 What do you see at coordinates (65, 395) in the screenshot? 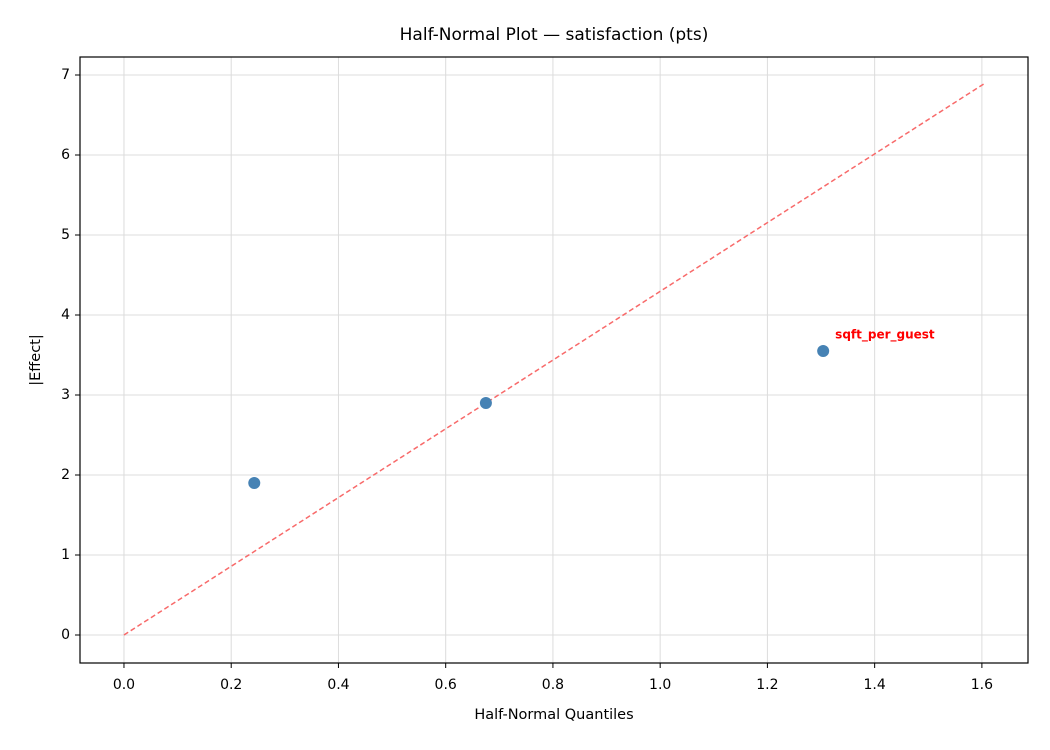
I see `y-tick-label: 3` at bounding box center [65, 395].